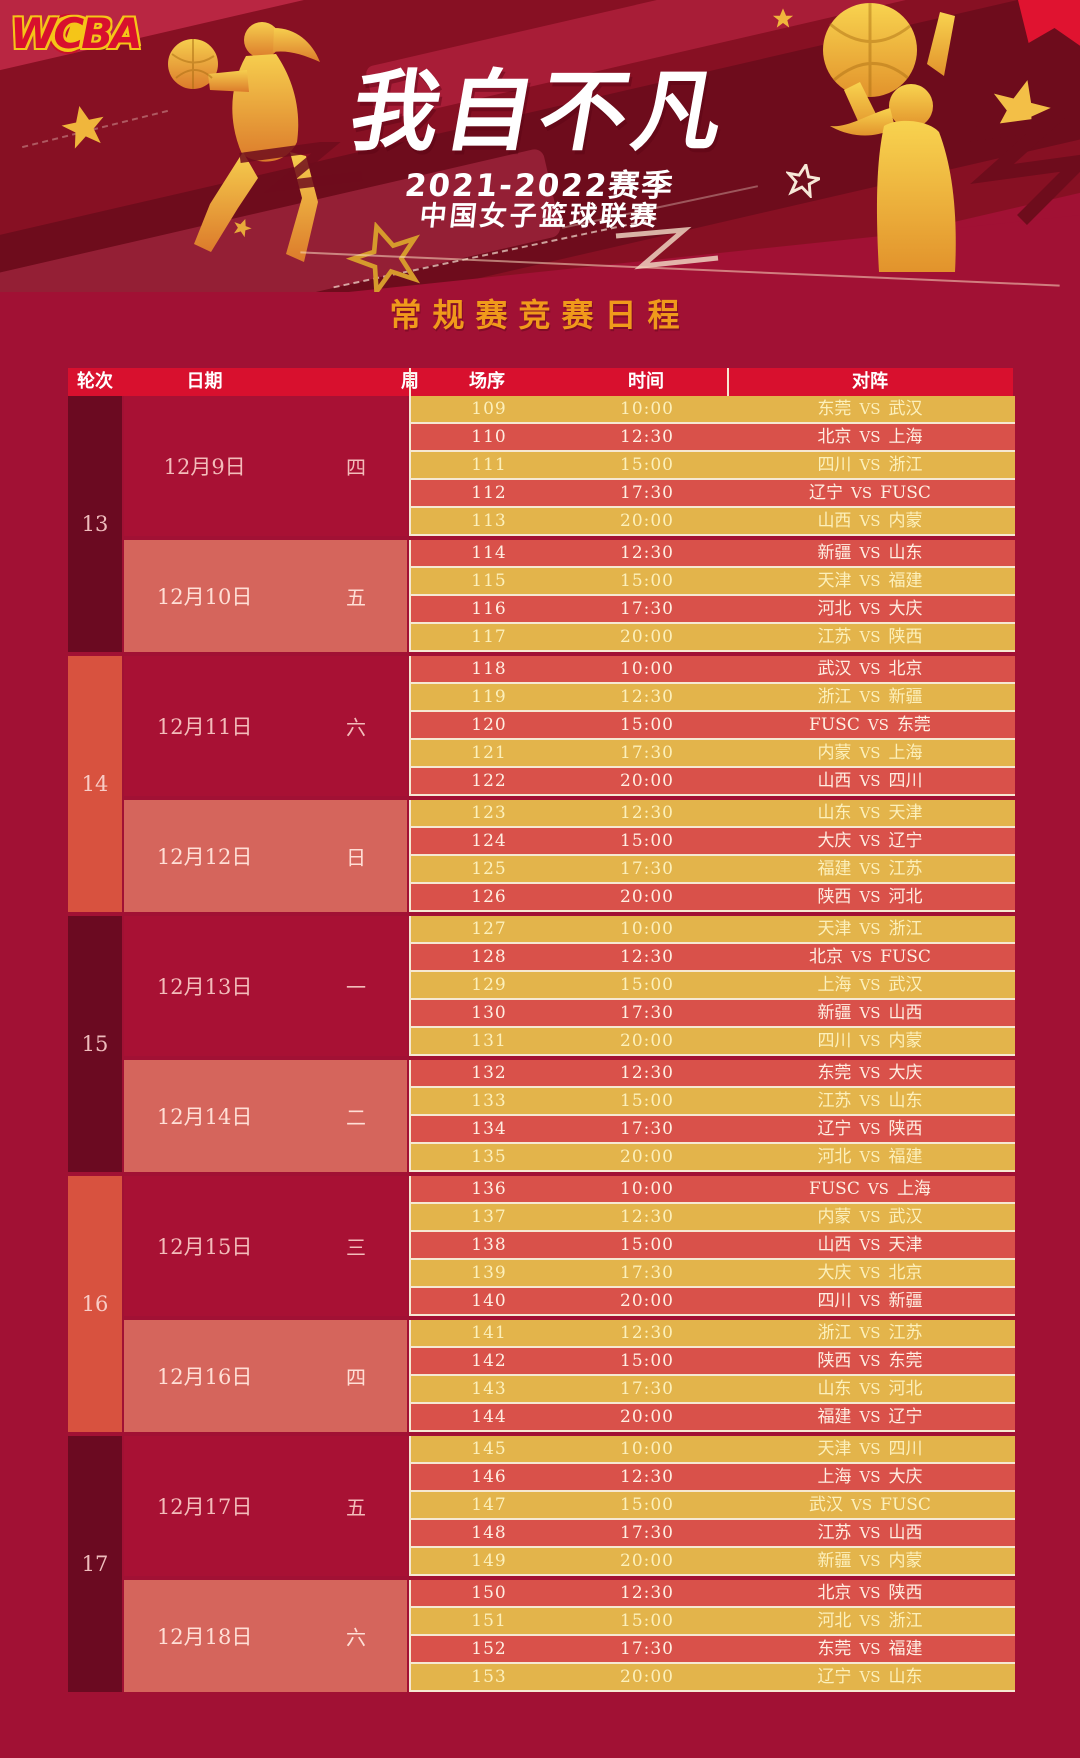 The width and height of the screenshot is (1080, 1758). I want to click on game-number: 137, so click(489, 1217).